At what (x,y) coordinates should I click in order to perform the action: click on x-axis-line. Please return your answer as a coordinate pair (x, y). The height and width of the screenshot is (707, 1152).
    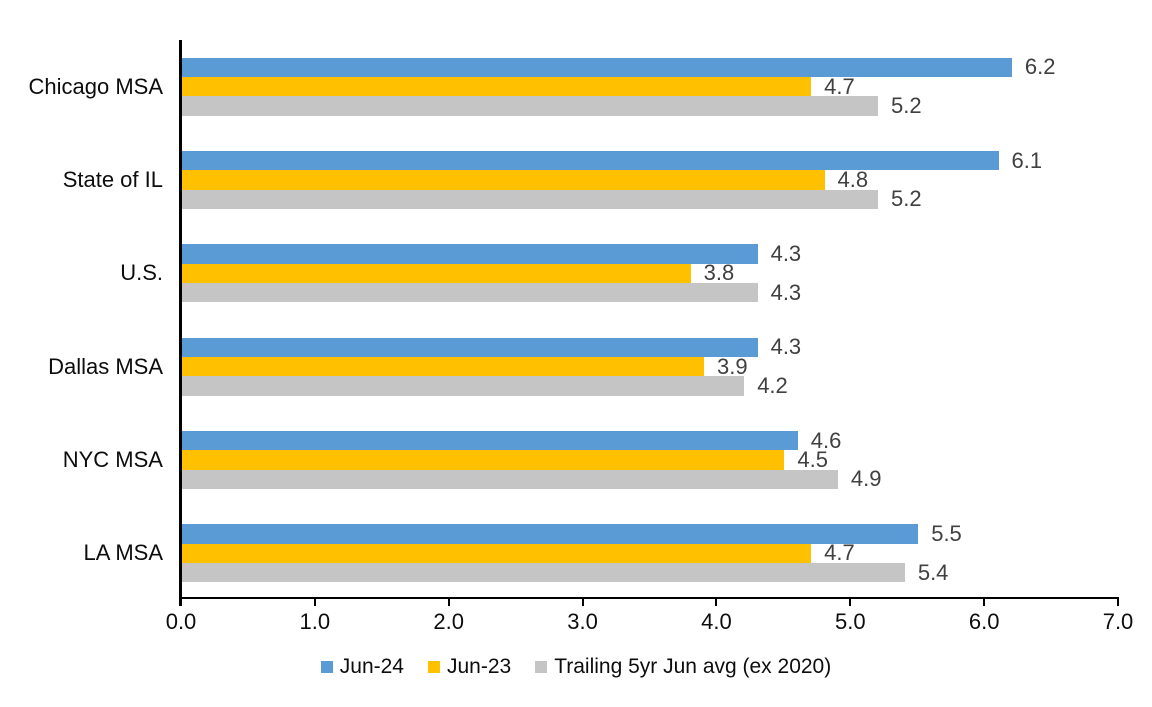
    Looking at the image, I should click on (649, 597).